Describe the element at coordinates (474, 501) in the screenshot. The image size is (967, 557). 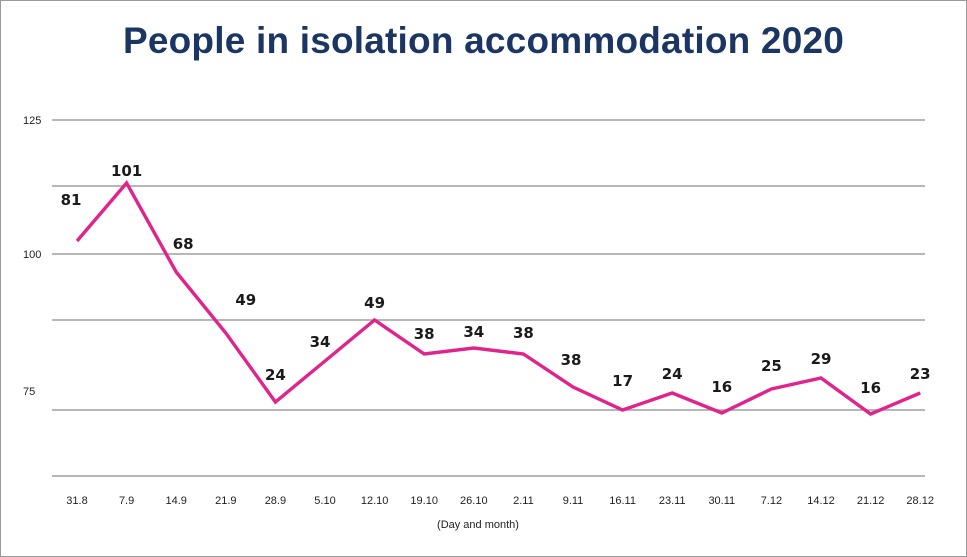
I see `x-tick-label: 26.10` at that location.